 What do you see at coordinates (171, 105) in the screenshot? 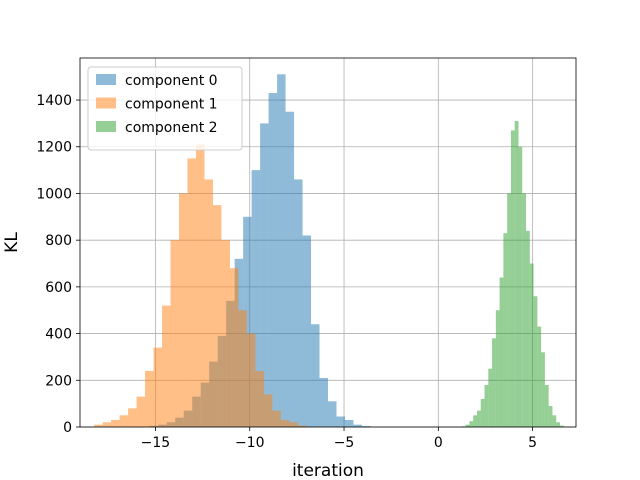
I see `legend-label: component 1` at bounding box center [171, 105].